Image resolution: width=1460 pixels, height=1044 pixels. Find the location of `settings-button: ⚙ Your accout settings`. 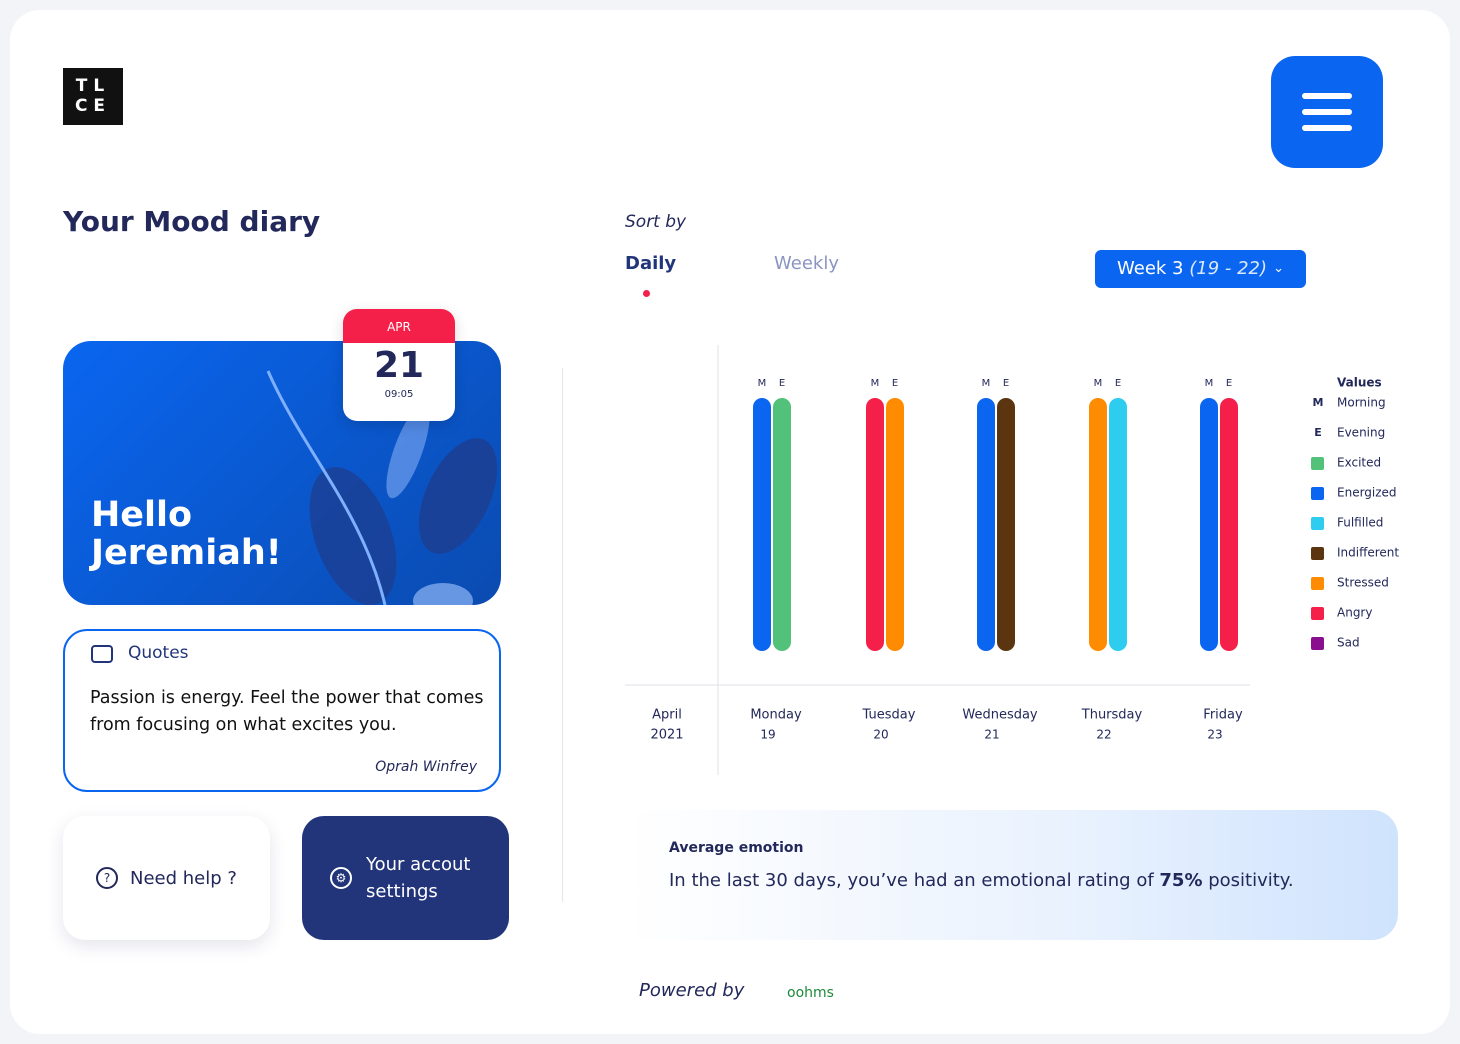

settings-button: ⚙ Your accout settings is located at coordinates (405, 878).